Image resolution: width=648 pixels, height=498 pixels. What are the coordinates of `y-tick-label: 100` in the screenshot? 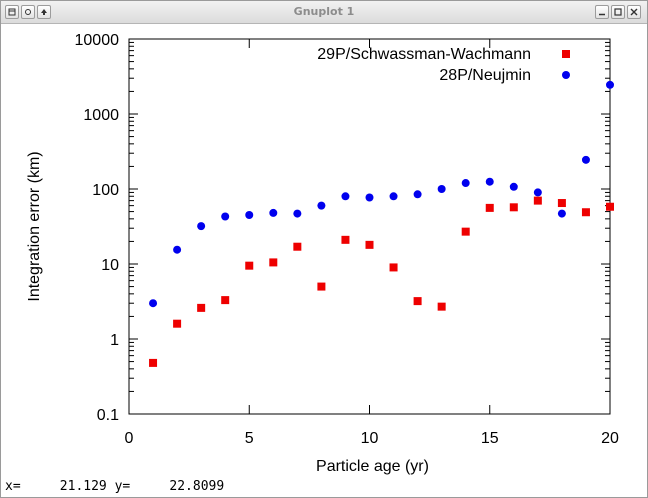 It's located at (105, 190).